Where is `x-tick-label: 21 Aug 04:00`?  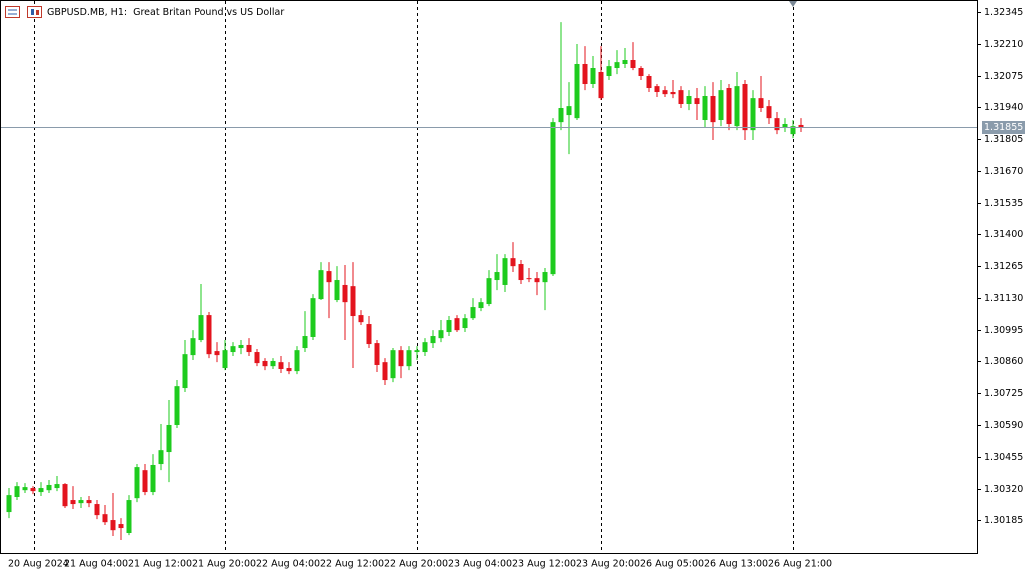 x-tick-label: 21 Aug 04:00 is located at coordinates (96, 564).